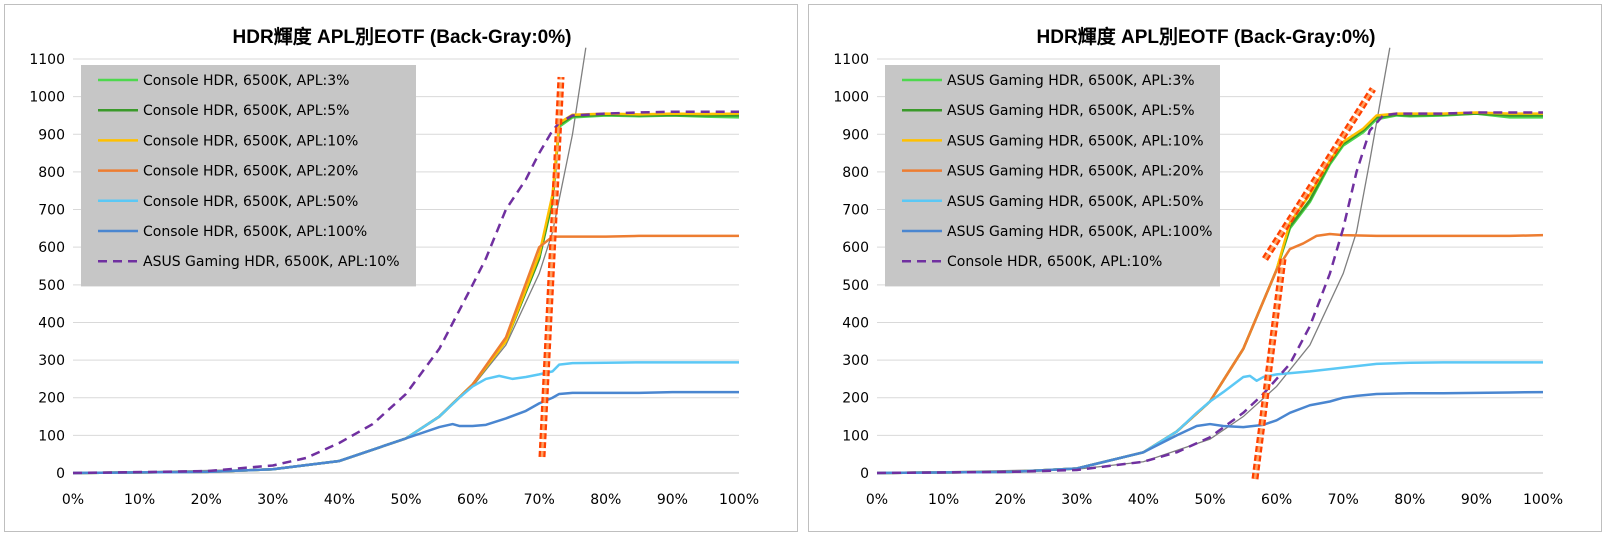 This screenshot has height=538, width=1606. I want to click on legend-label: ASUS Gaming HDR, 6500K, APL:50%, so click(1075, 202).